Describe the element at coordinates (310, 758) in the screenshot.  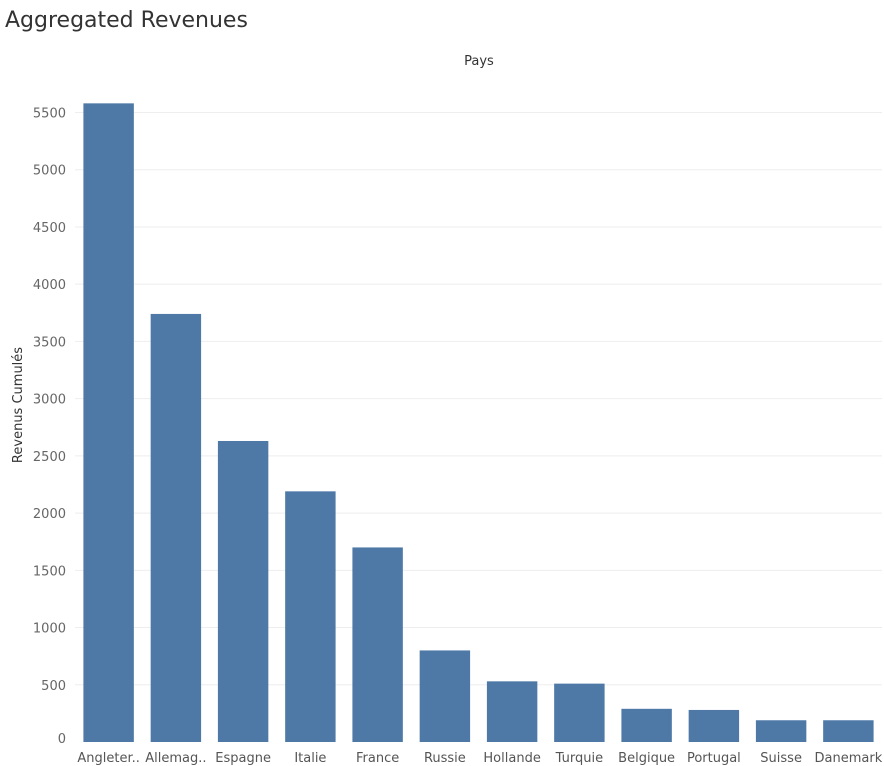
I see `x-category-label: Italie` at that location.